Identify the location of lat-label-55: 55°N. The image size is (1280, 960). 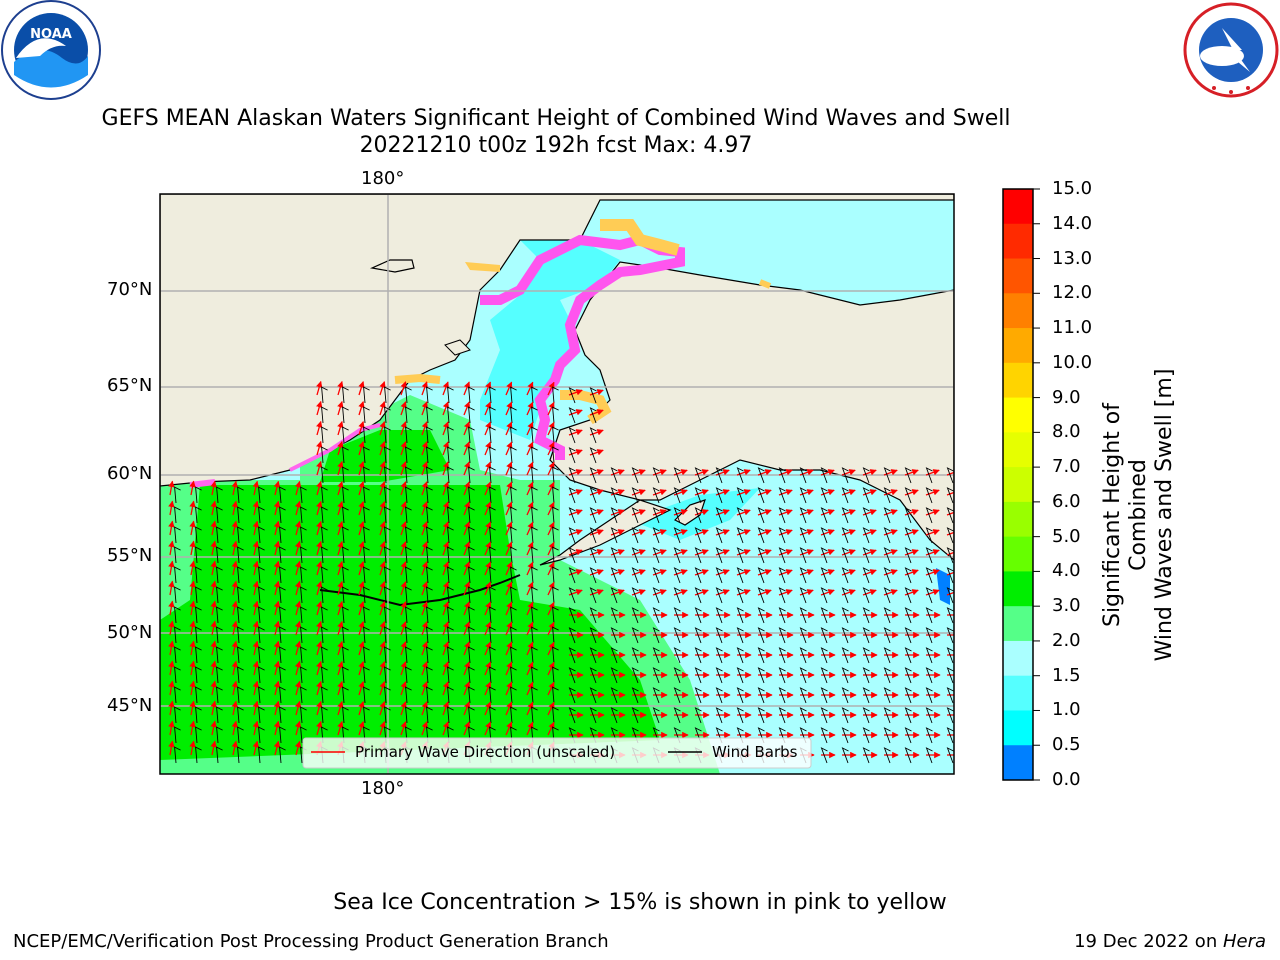
(130, 555).